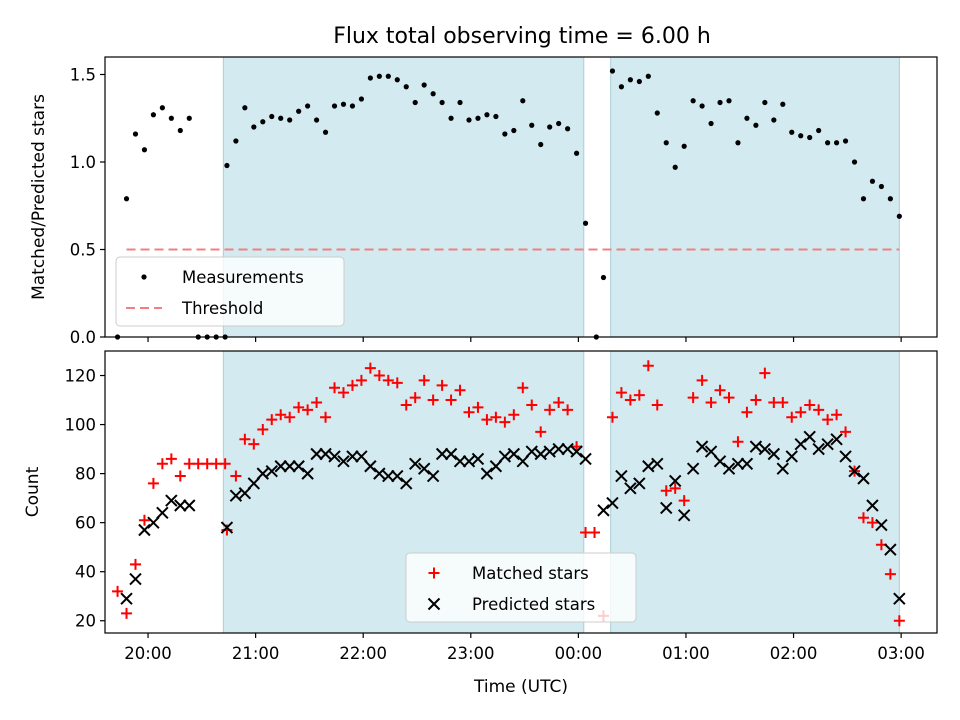  Describe the element at coordinates (85, 572) in the screenshot. I see `y-tick-label: 40` at that location.